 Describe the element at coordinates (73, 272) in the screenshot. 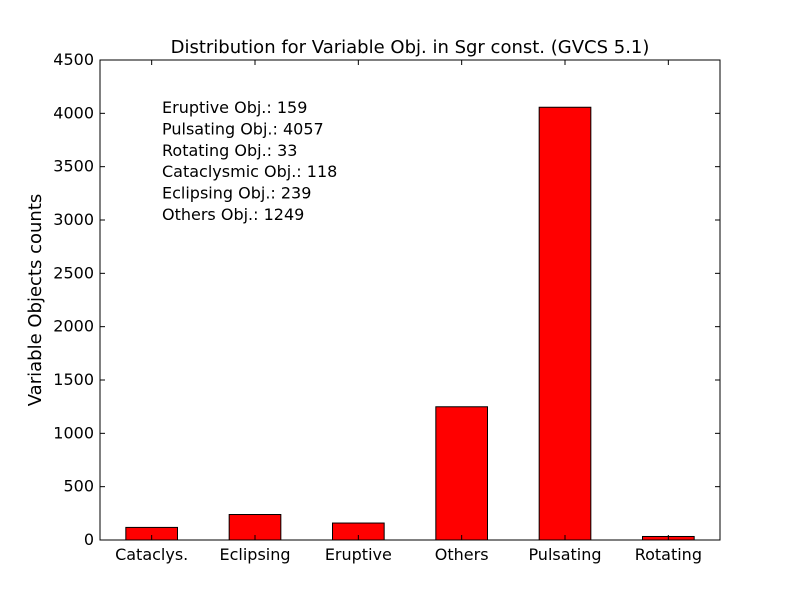

I see `y-tick-label: 2500` at that location.